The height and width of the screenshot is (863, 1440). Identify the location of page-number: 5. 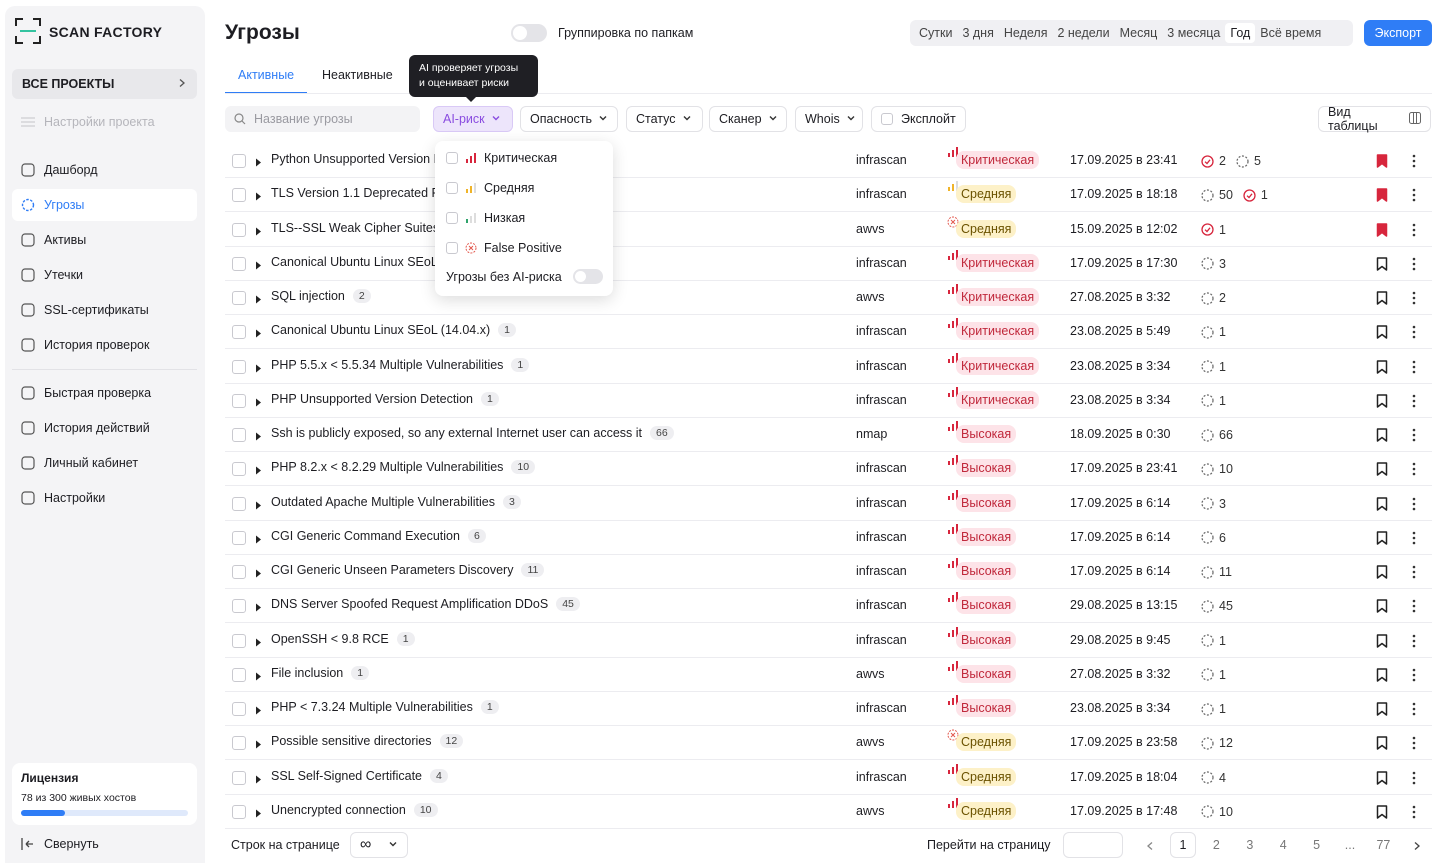
(1317, 845).